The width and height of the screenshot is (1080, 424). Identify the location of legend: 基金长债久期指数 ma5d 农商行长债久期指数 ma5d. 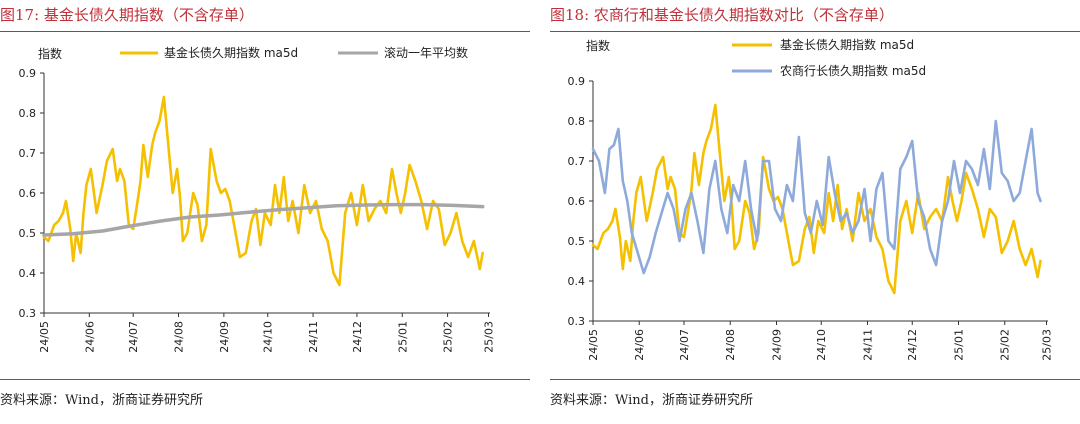
(829, 57).